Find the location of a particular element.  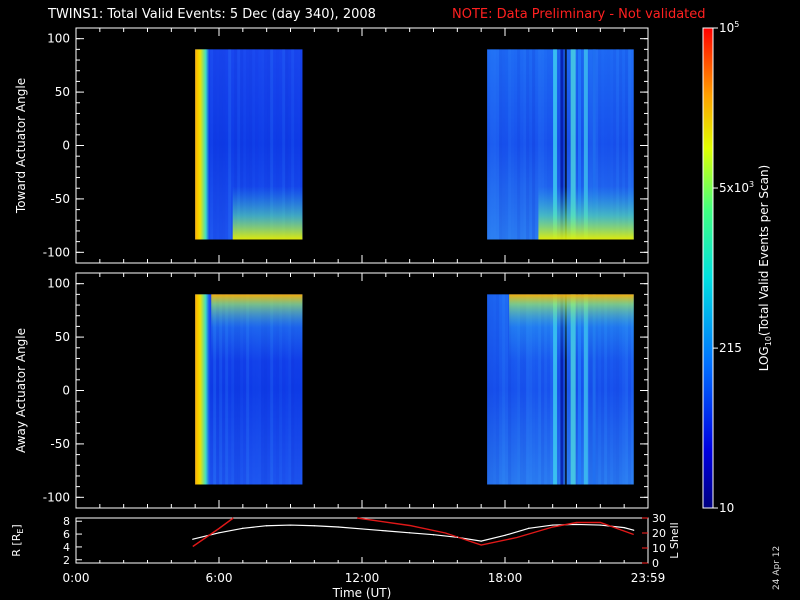

warm-edge is located at coordinates (202, 144).